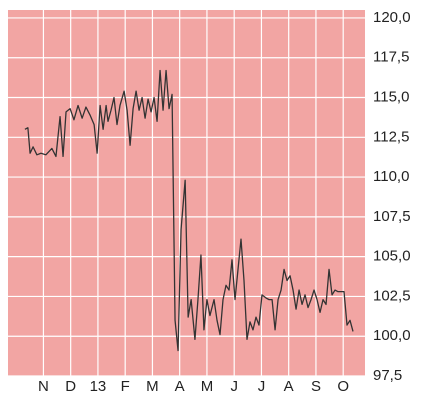  I want to click on x-tick-label: N, so click(43, 386).